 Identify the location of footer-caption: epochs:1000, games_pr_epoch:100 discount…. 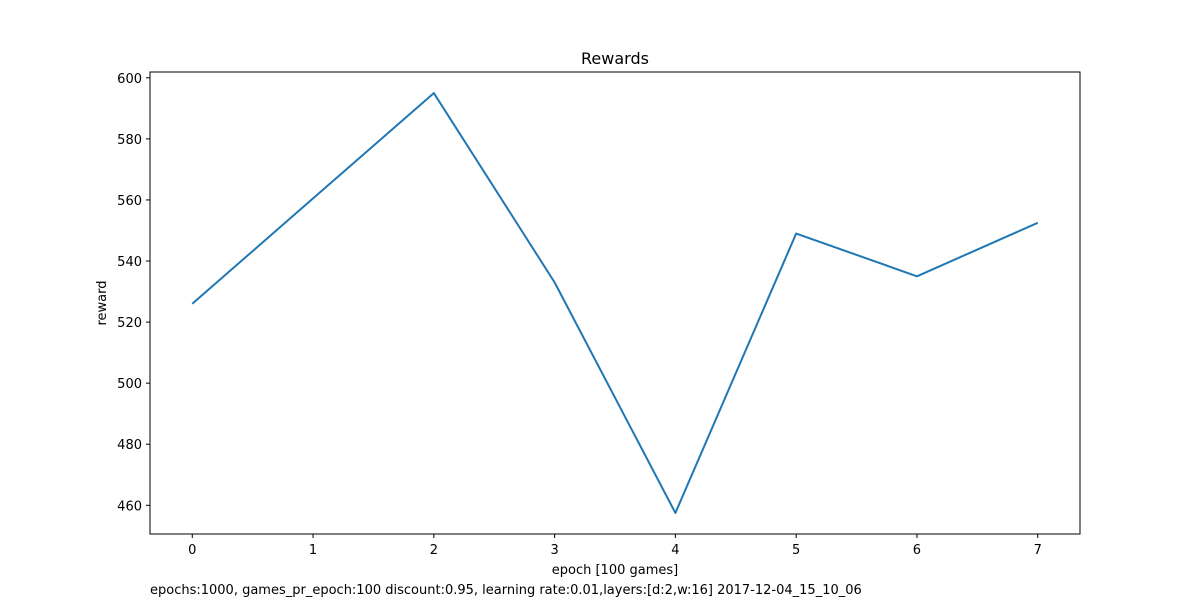
(506, 590).